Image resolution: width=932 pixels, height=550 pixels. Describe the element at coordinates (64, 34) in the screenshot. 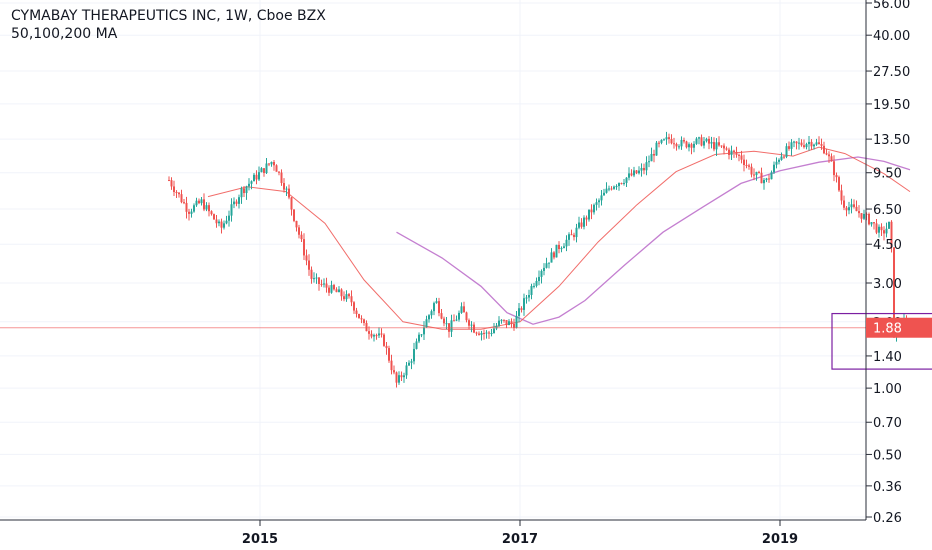

I see `indicator-legend: 50,100,200 MA` at that location.